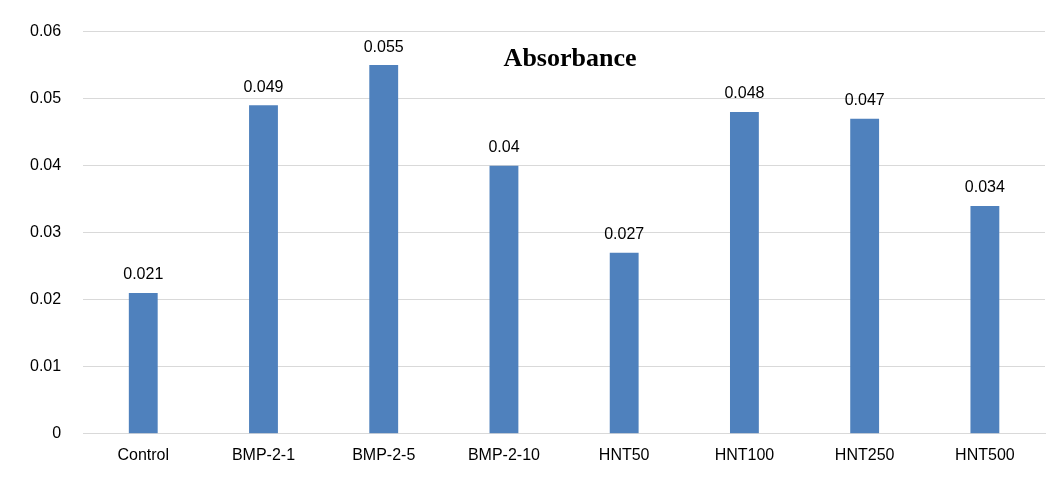 This screenshot has width=1055, height=485. What do you see at coordinates (383, 46) in the screenshot?
I see `data-label: 0.055` at bounding box center [383, 46].